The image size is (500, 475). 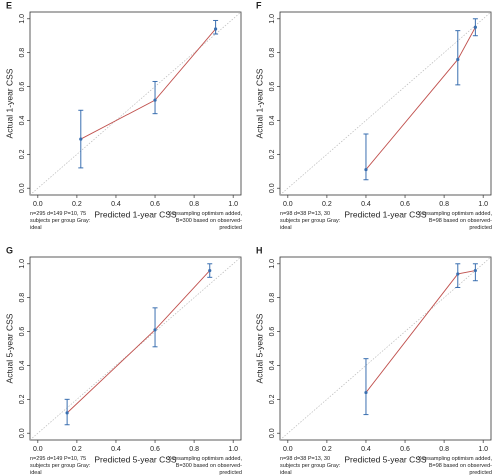 What do you see at coordinates (259, 5) in the screenshot?
I see `panel-label: F` at bounding box center [259, 5].